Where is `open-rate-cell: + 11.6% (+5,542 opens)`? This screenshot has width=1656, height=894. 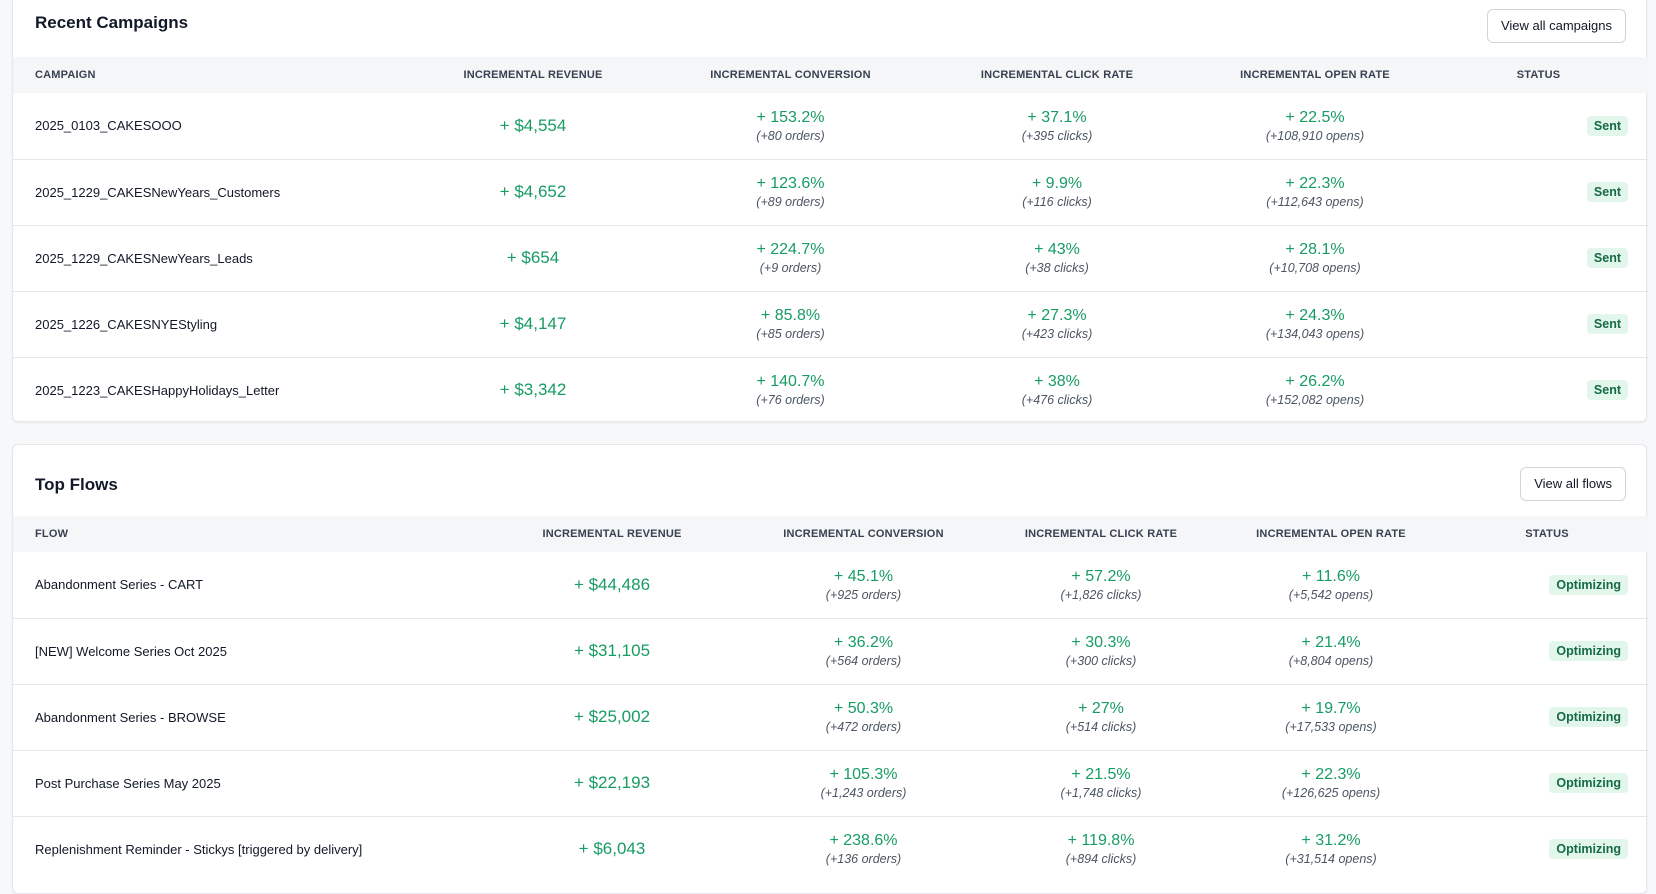 open-rate-cell: + 11.6% (+5,542 opens) is located at coordinates (1331, 585).